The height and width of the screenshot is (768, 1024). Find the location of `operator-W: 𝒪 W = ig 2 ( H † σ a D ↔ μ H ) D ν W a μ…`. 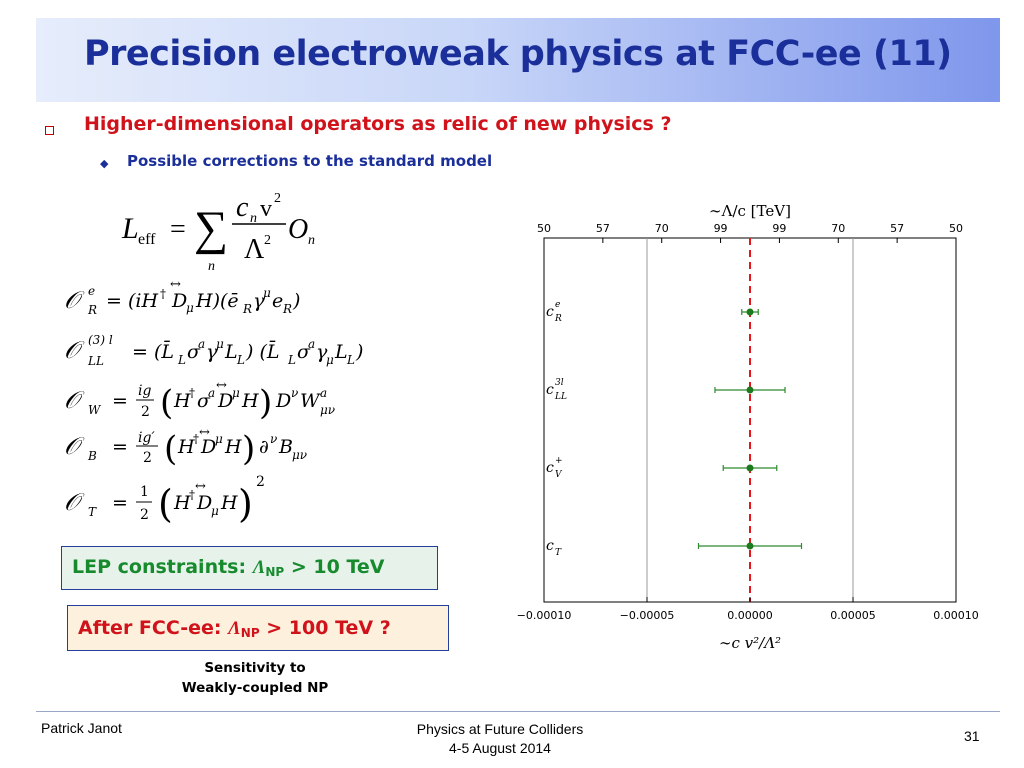

operator-W: 𝒪 W = ig 2 ( H † σ a D ↔ μ H ) D ν W a μ… is located at coordinates (199, 400).